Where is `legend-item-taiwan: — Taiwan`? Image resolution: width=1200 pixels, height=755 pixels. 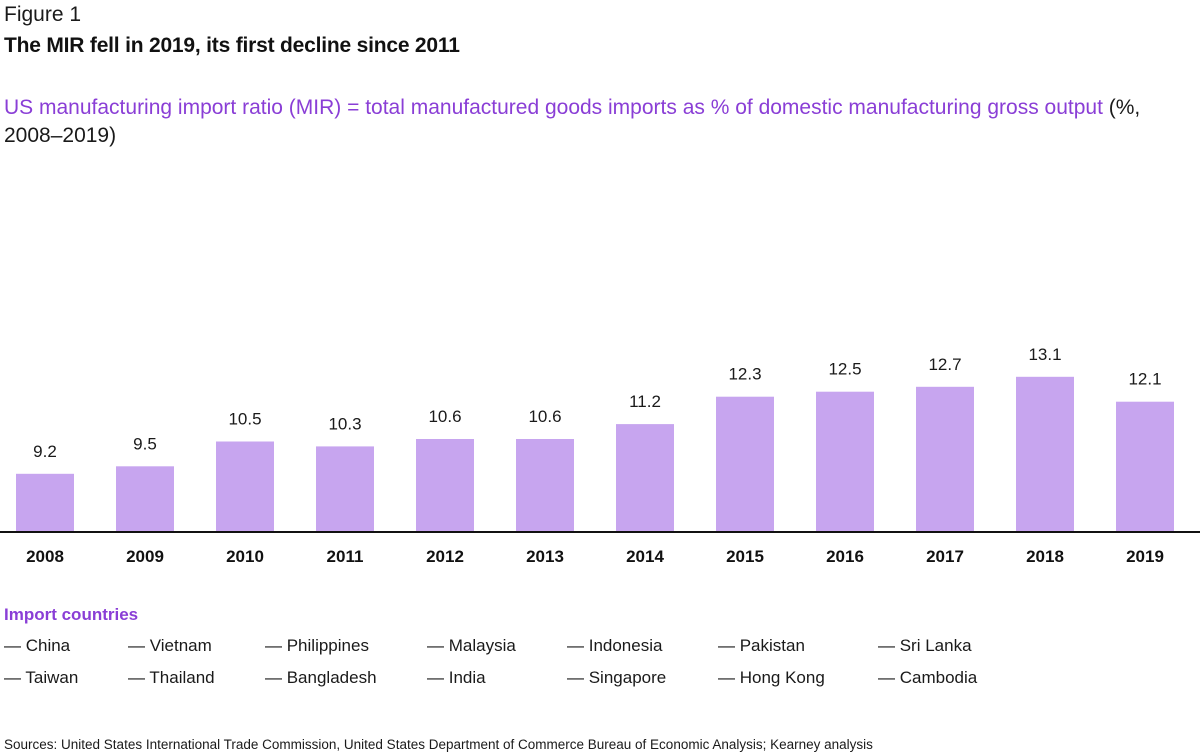 legend-item-taiwan: — Taiwan is located at coordinates (41, 677).